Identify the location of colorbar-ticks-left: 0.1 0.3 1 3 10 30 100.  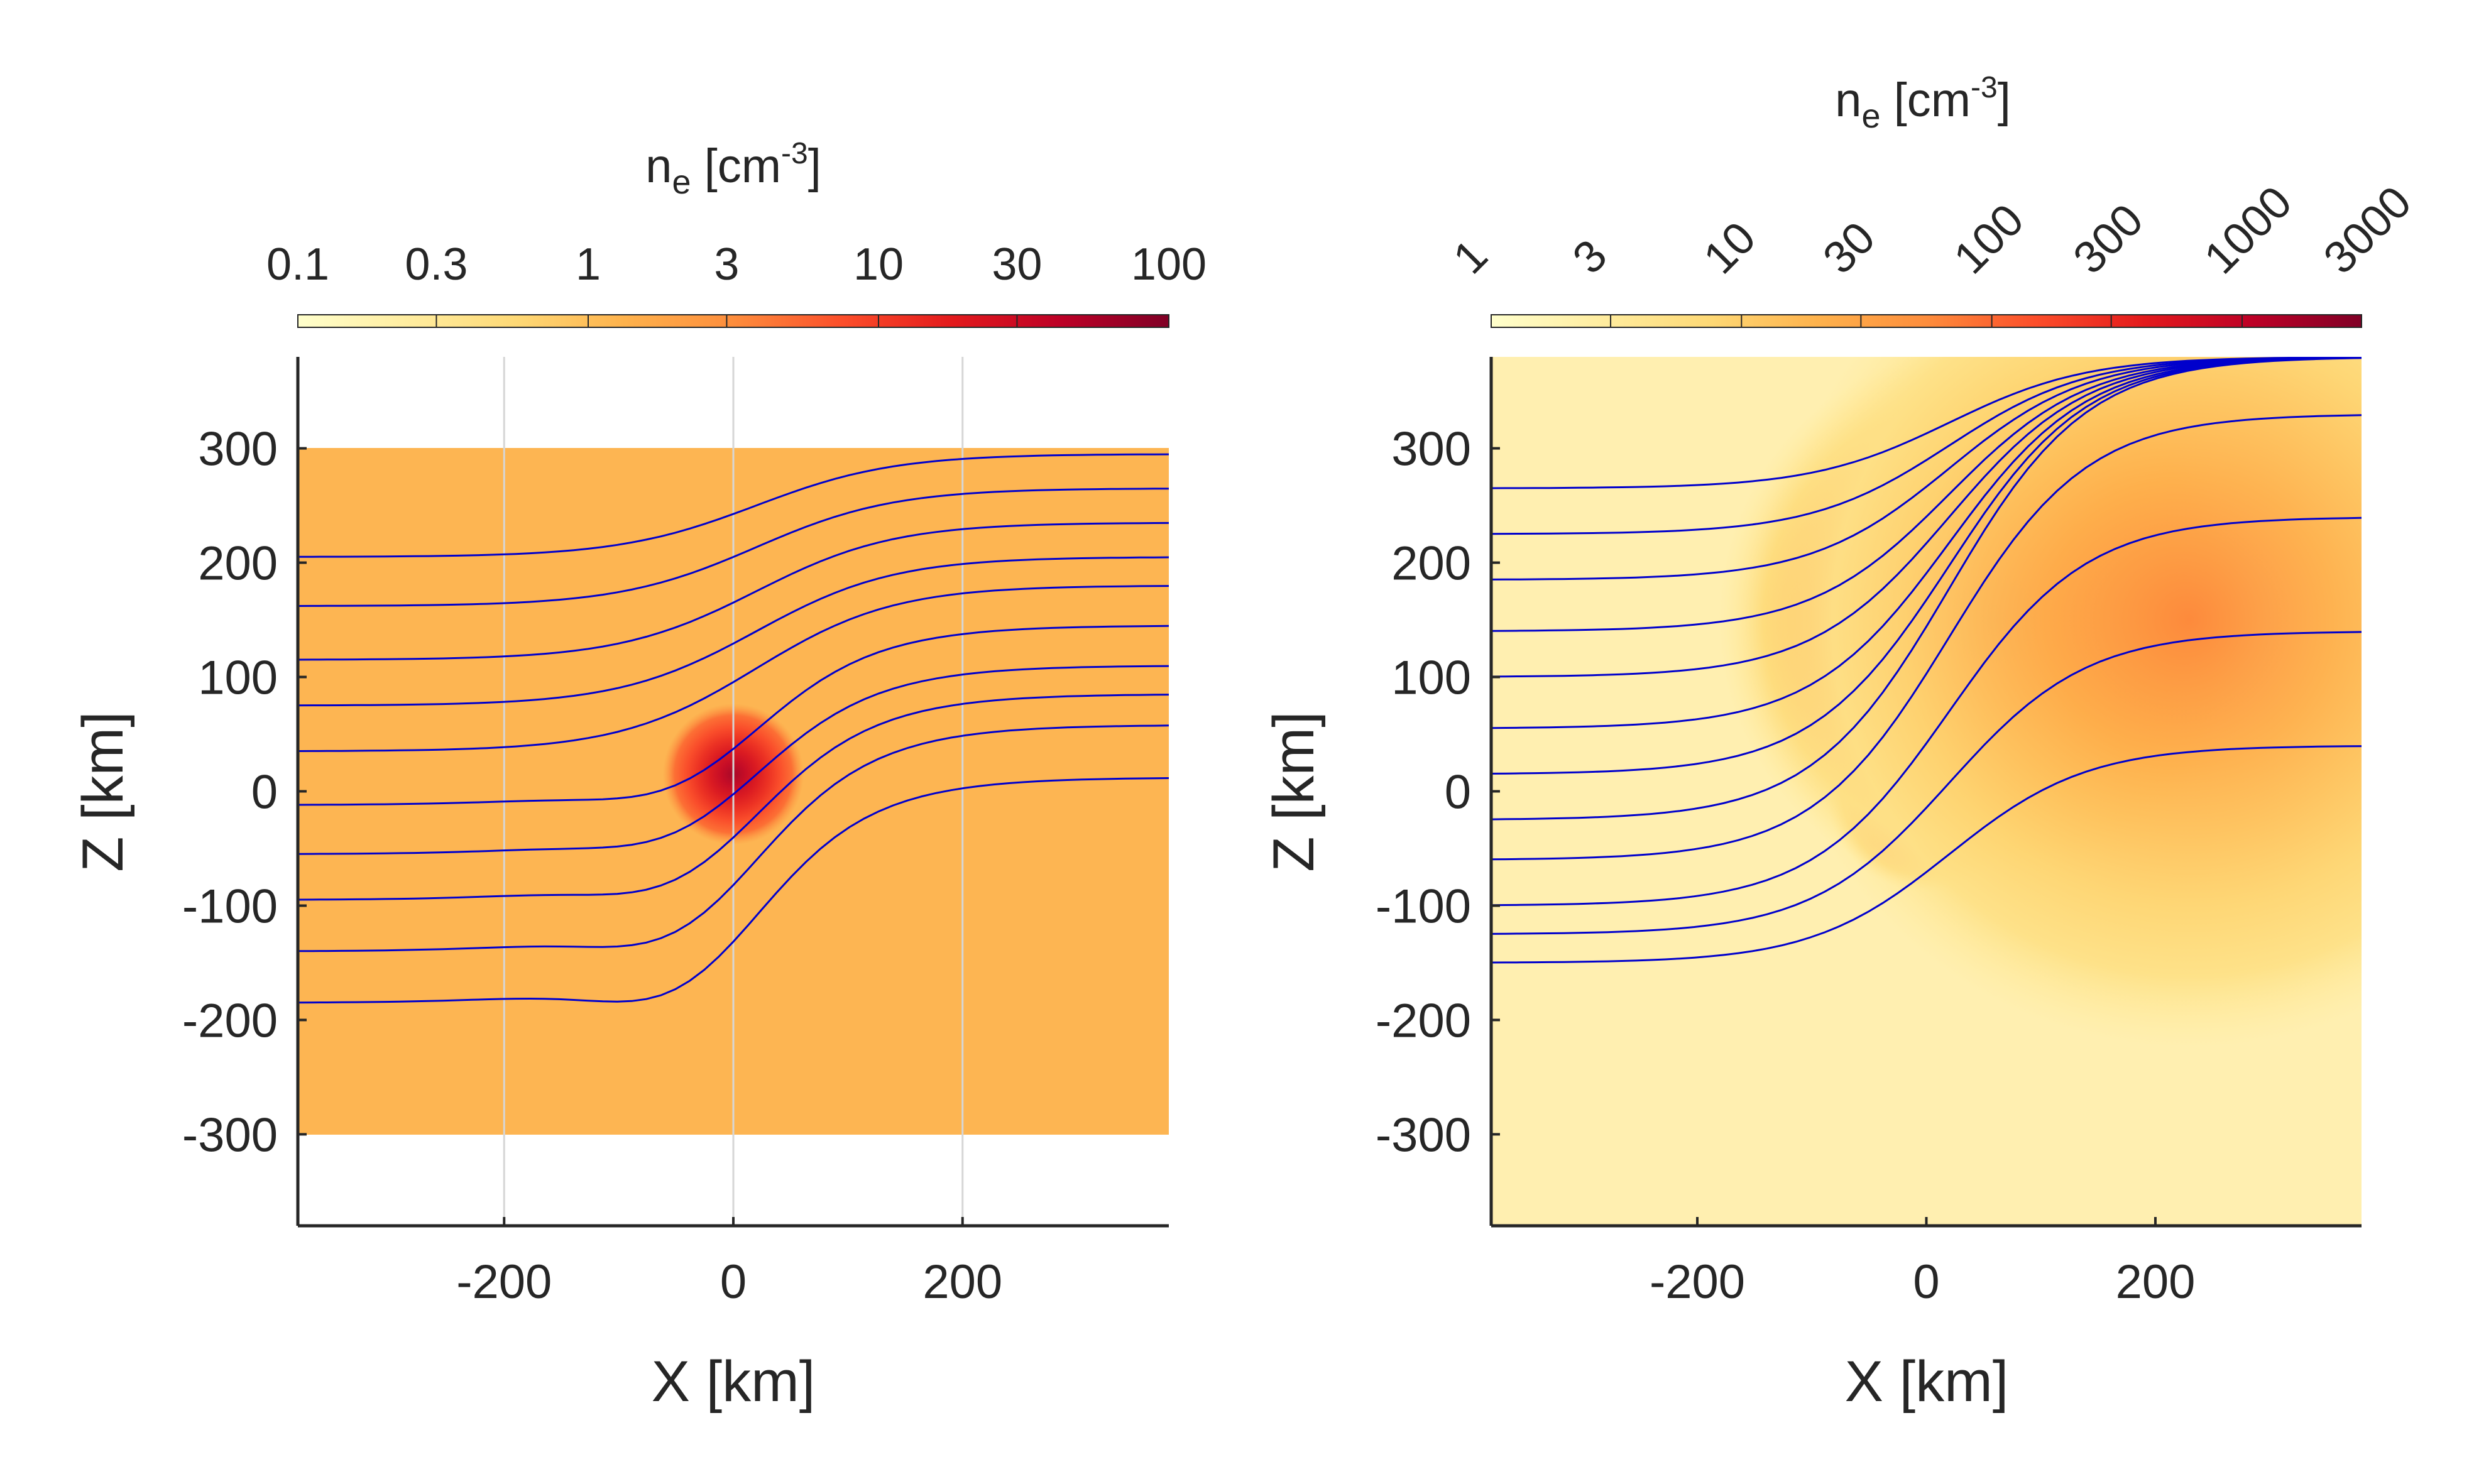
(736, 283).